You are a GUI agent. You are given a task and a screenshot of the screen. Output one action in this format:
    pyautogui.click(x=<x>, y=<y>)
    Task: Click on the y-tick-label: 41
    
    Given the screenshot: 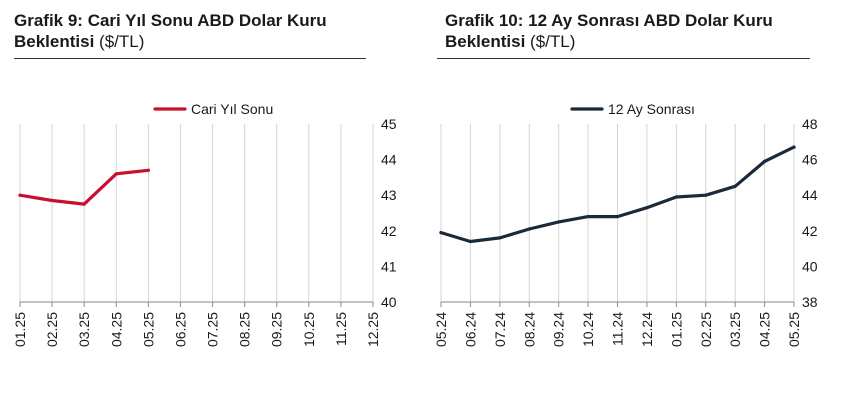 What is the action you would take?
    pyautogui.click(x=389, y=266)
    